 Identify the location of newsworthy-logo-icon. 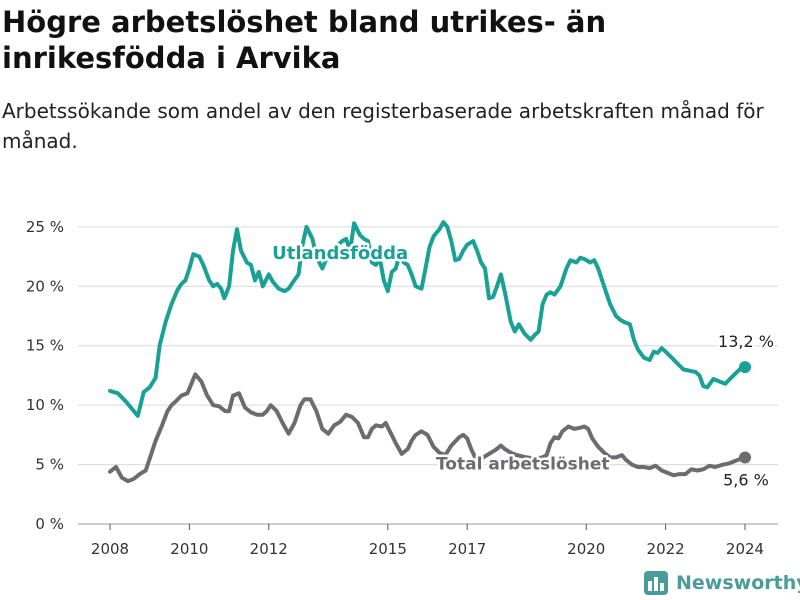
(656, 583).